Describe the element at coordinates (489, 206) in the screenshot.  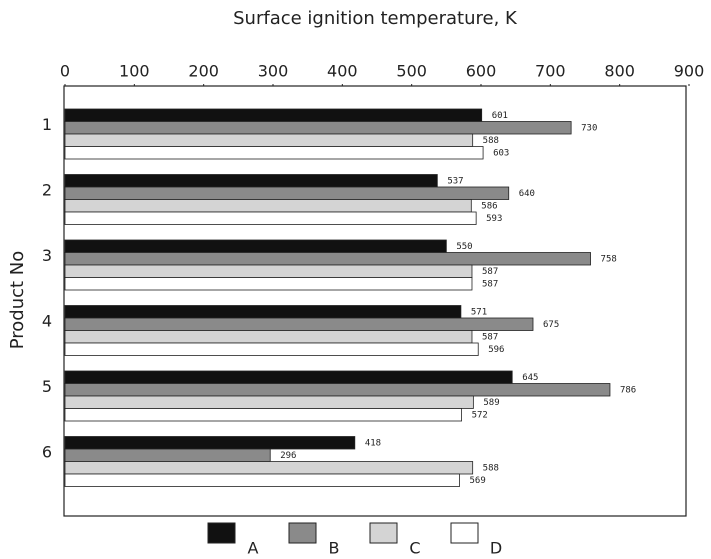
I see `data-label: 586` at that location.